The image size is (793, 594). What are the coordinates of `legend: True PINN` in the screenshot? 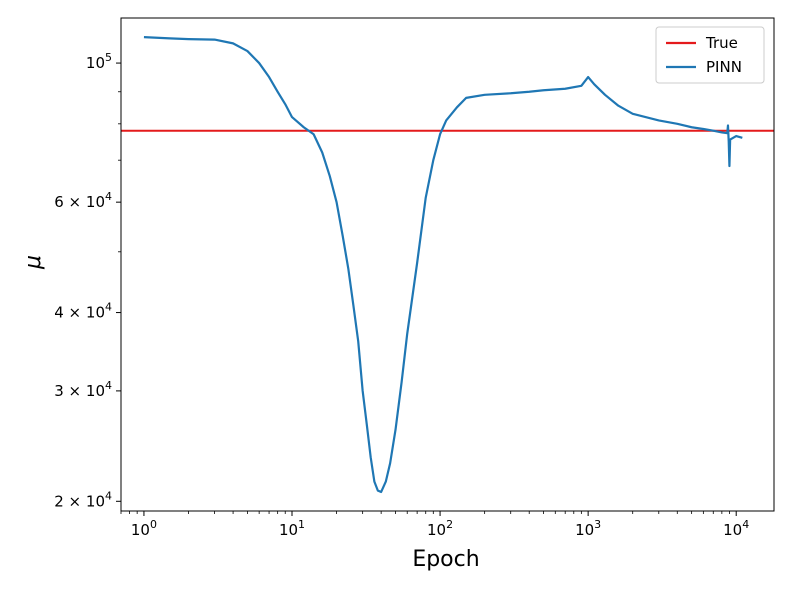 It's located at (710, 55).